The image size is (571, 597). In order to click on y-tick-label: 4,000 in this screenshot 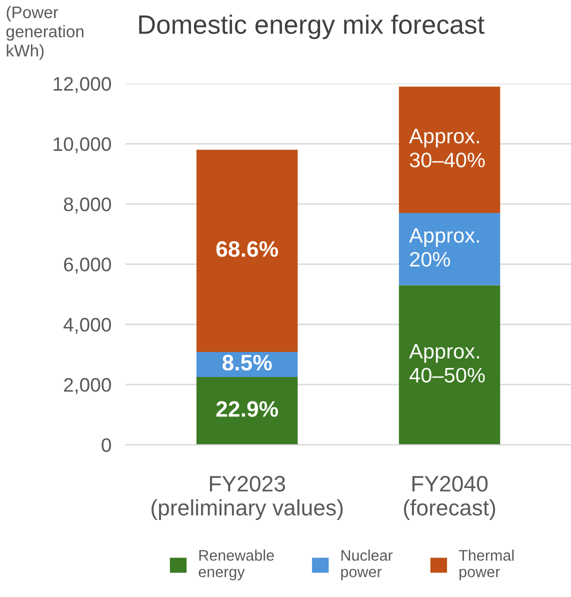, I will do `click(87, 326)`.